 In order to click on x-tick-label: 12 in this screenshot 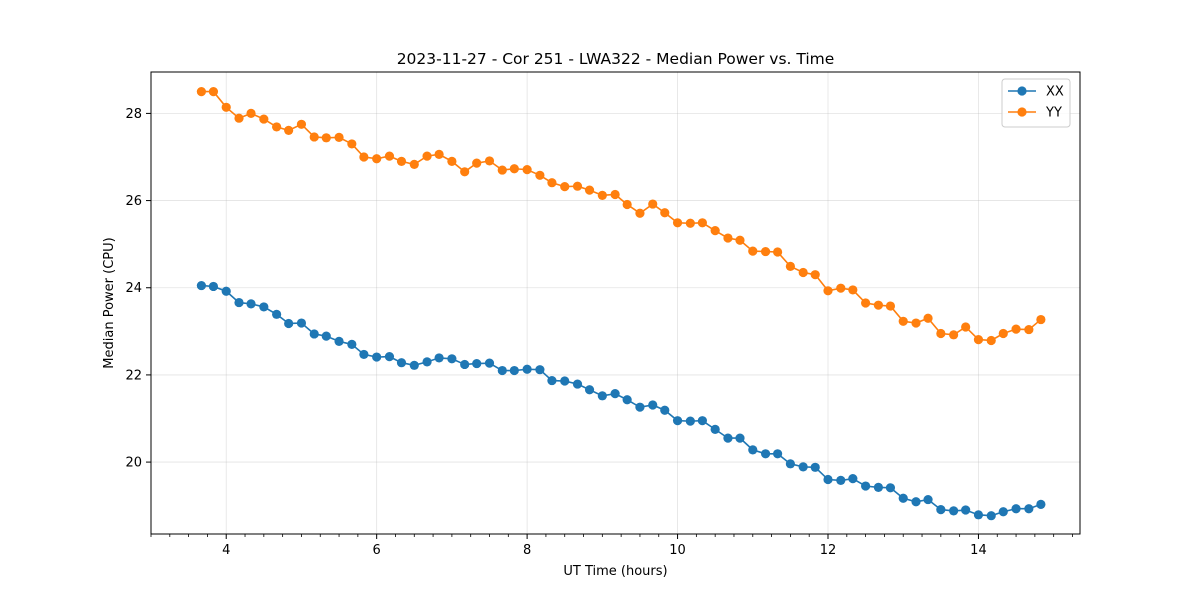, I will do `click(828, 550)`.